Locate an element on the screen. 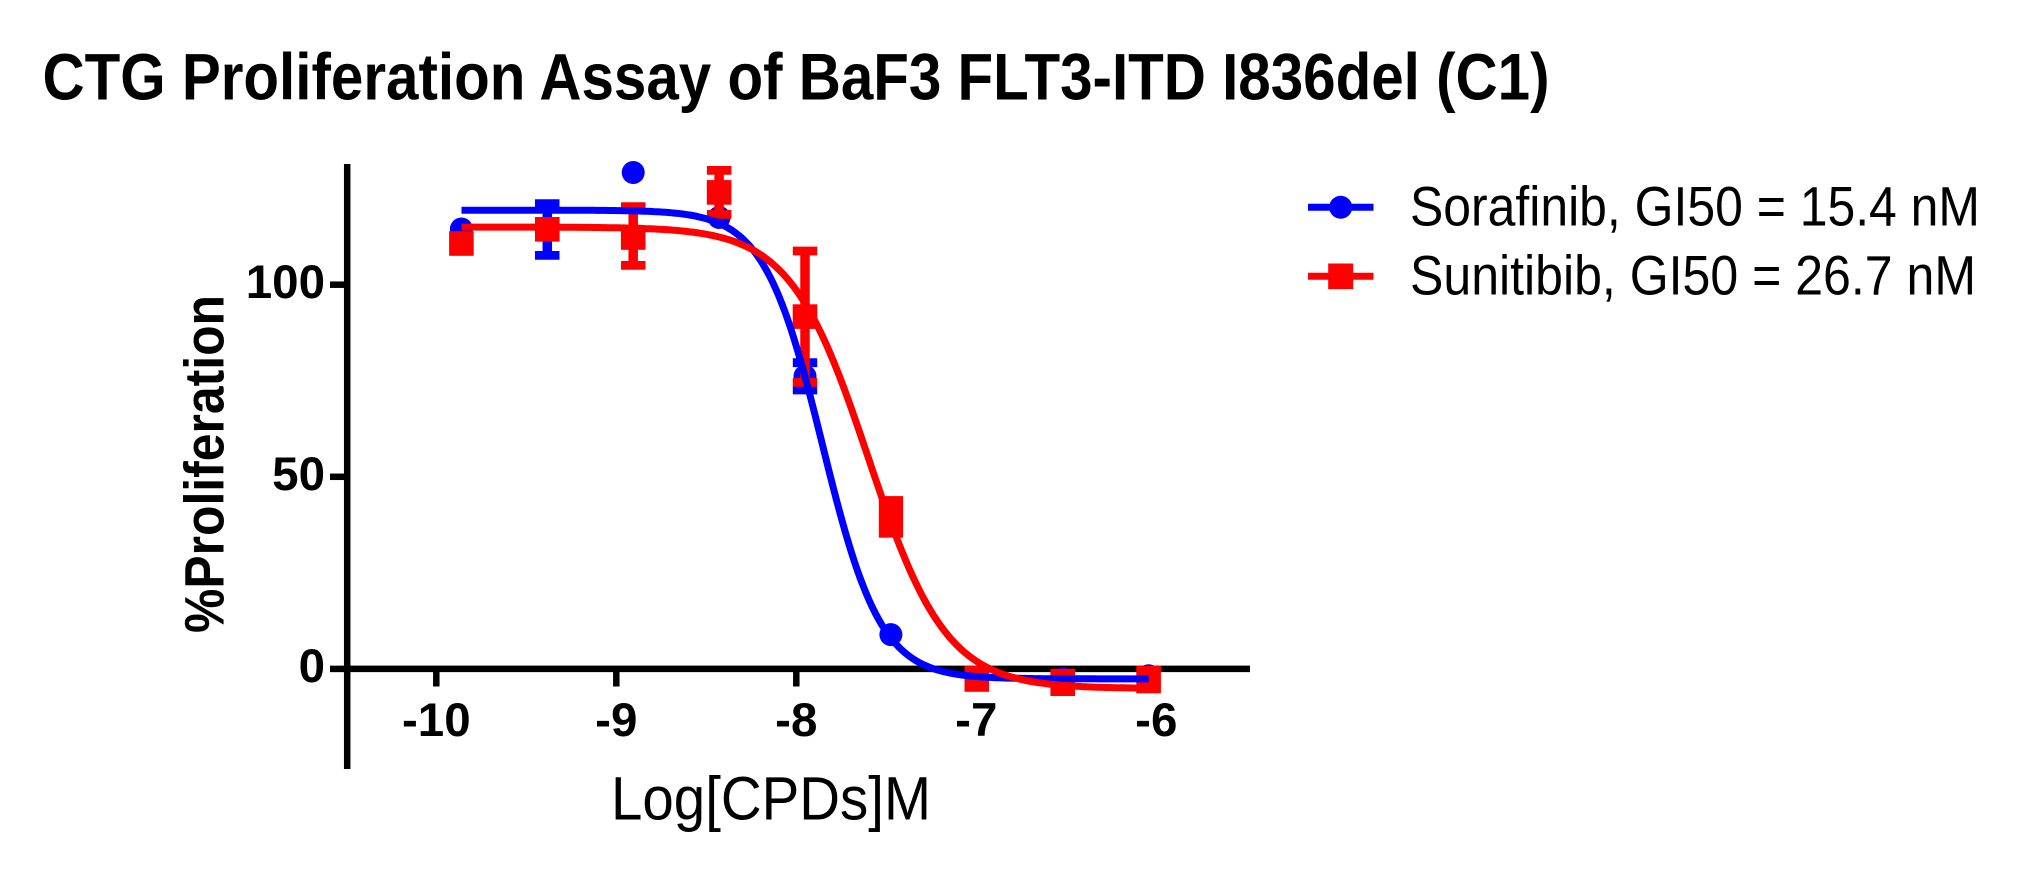 This screenshot has width=2021, height=881. svg-text: -10 is located at coordinates (436, 720).